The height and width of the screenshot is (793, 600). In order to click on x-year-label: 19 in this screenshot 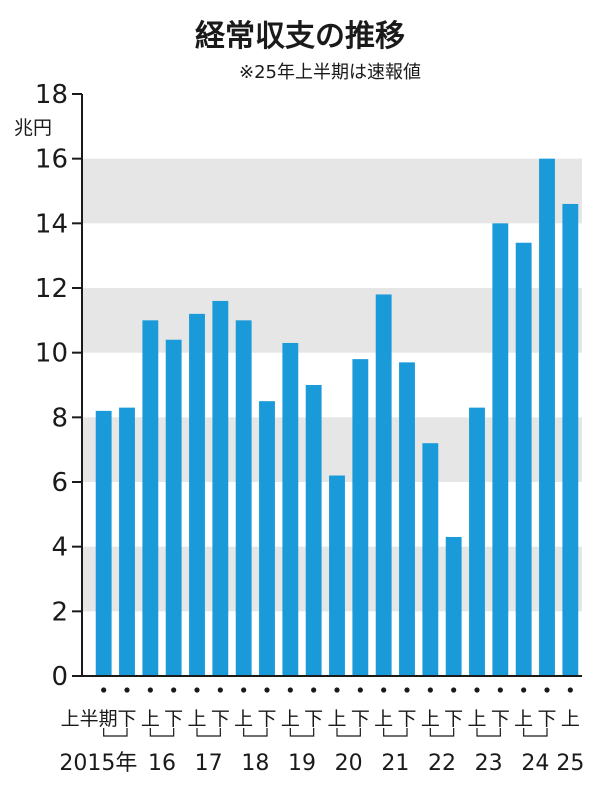, I will do `click(302, 763)`.